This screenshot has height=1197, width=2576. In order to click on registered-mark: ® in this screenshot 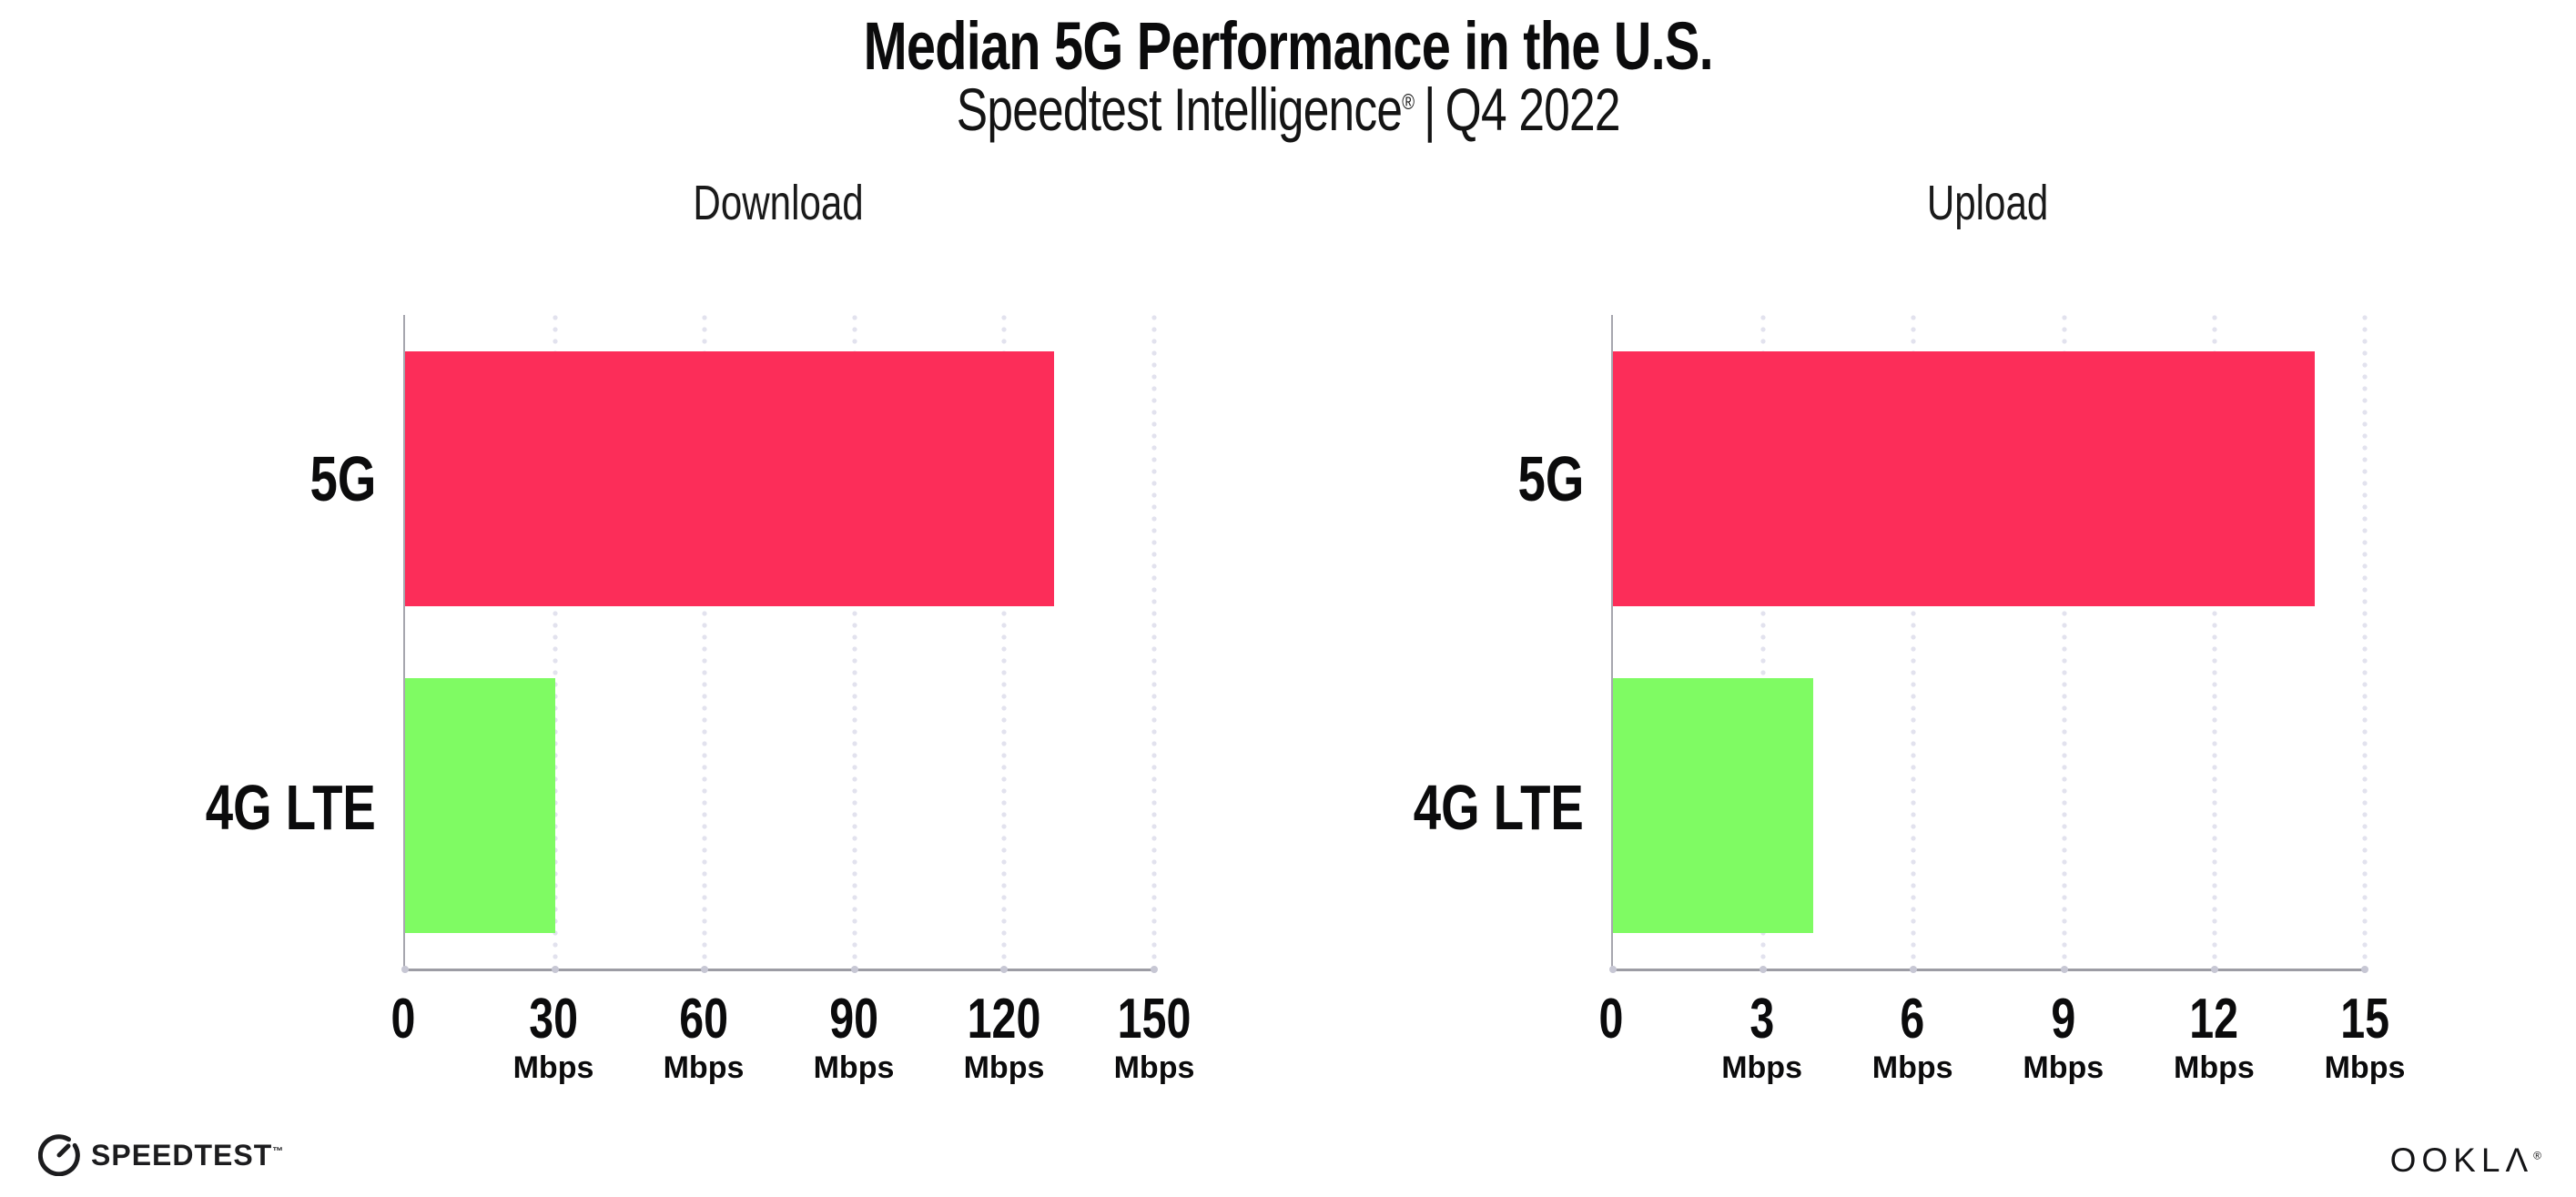, I will do `click(1408, 103)`.